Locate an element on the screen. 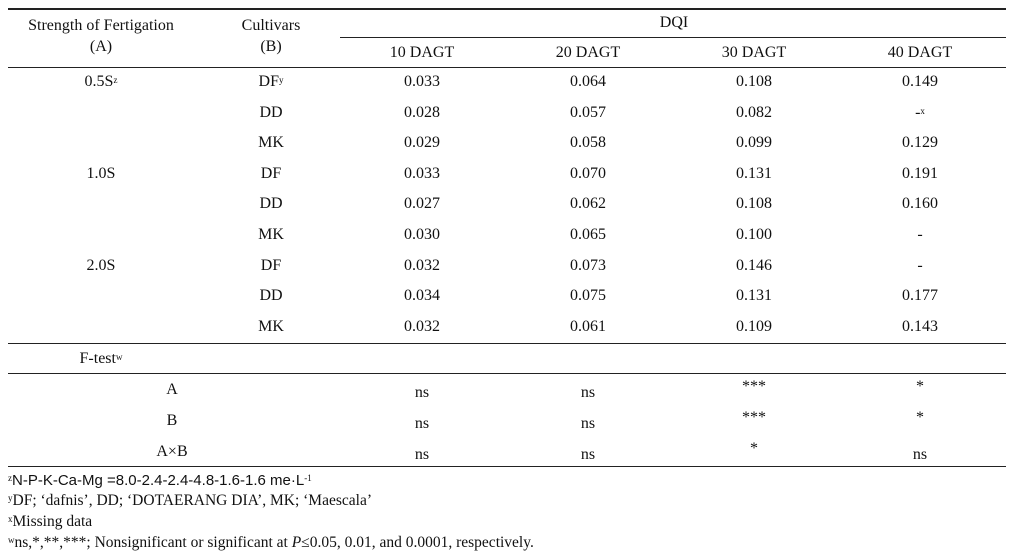 This screenshot has height=560, width=1013. dqi-value-cell: 0.075 is located at coordinates (588, 296).